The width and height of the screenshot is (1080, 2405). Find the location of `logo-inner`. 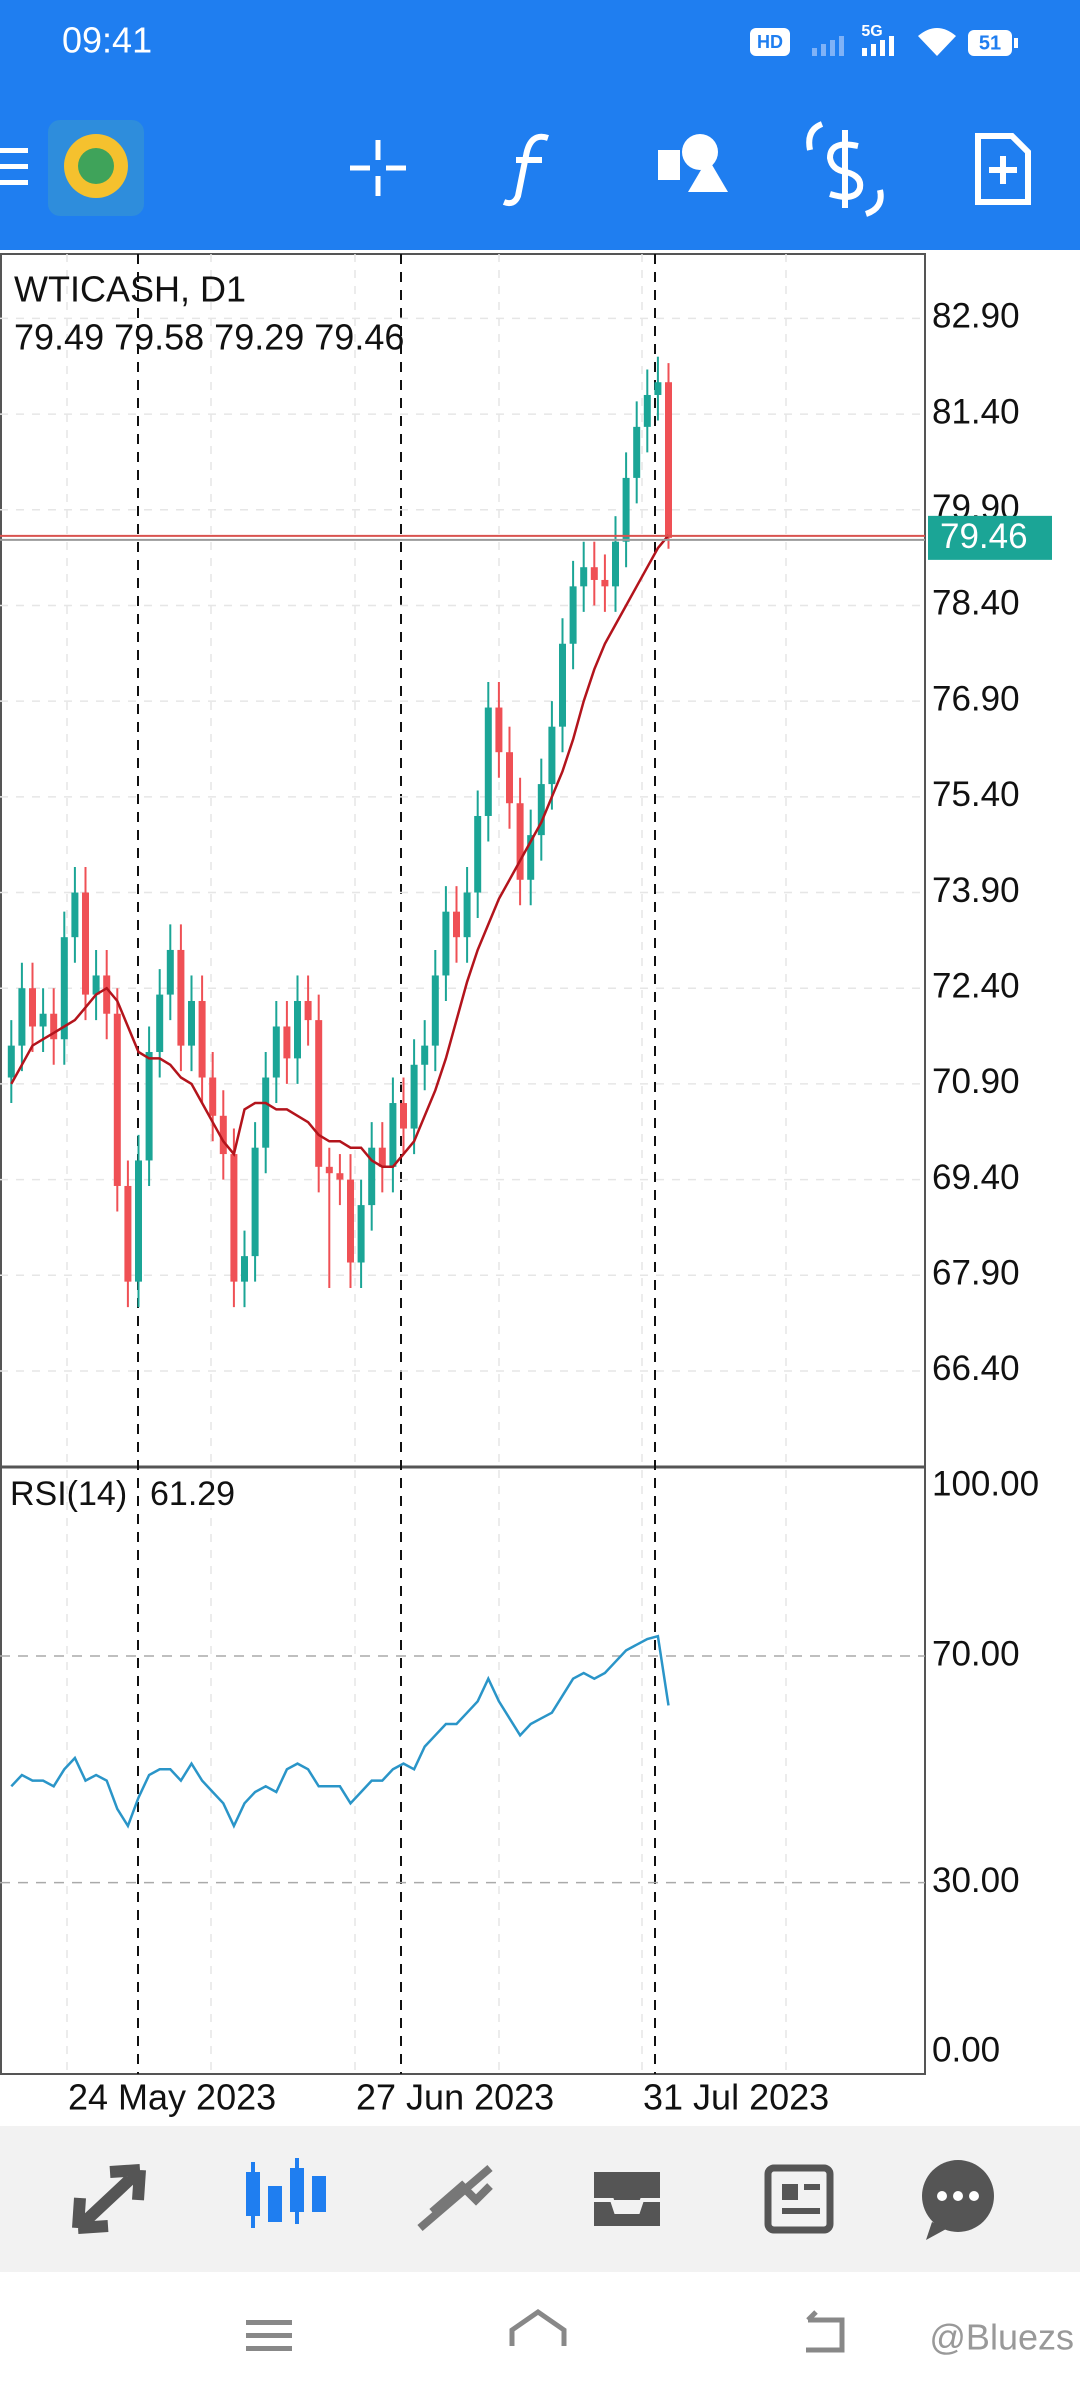

logo-inner is located at coordinates (96, 166).